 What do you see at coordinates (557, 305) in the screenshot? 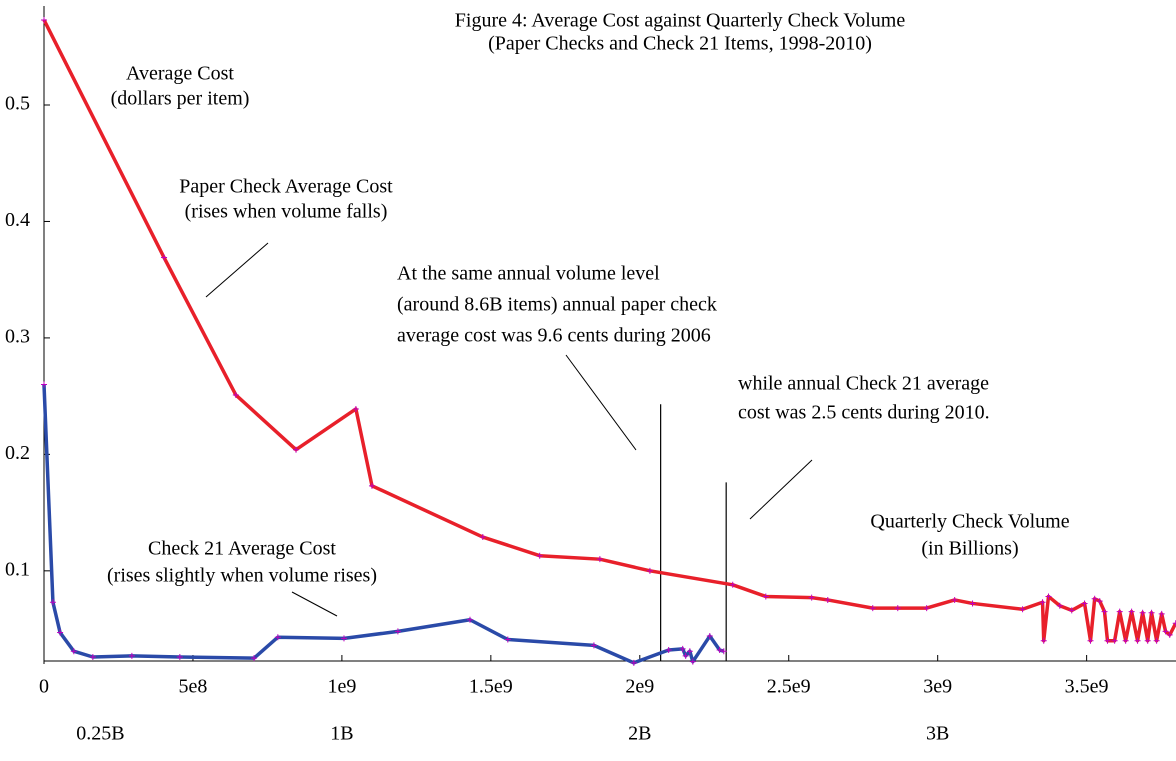
I see `annotation: (around 8.6B items) annual paper check` at bounding box center [557, 305].